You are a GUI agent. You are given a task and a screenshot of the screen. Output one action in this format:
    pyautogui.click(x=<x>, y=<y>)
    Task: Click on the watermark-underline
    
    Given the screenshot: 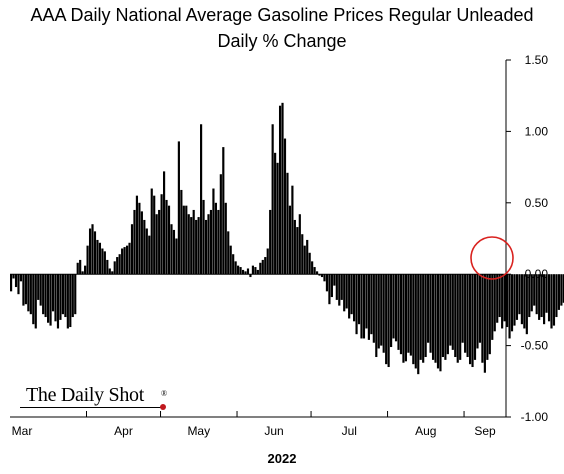 What is the action you would take?
    pyautogui.click(x=91, y=407)
    